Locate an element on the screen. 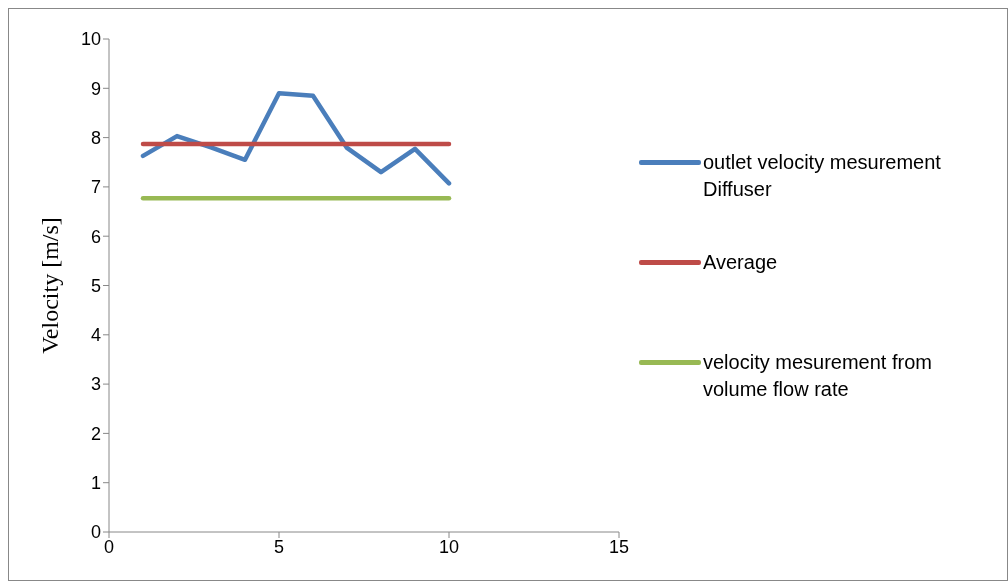  y-tick-label: 7 is located at coordinates (95, 187).